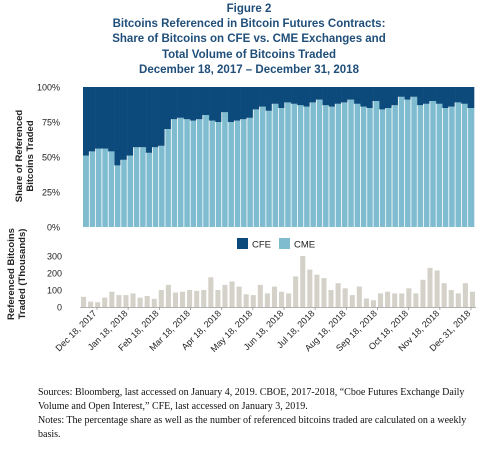 The width and height of the screenshot is (498, 457). I want to click on legend-label-cme: CME, so click(304, 245).